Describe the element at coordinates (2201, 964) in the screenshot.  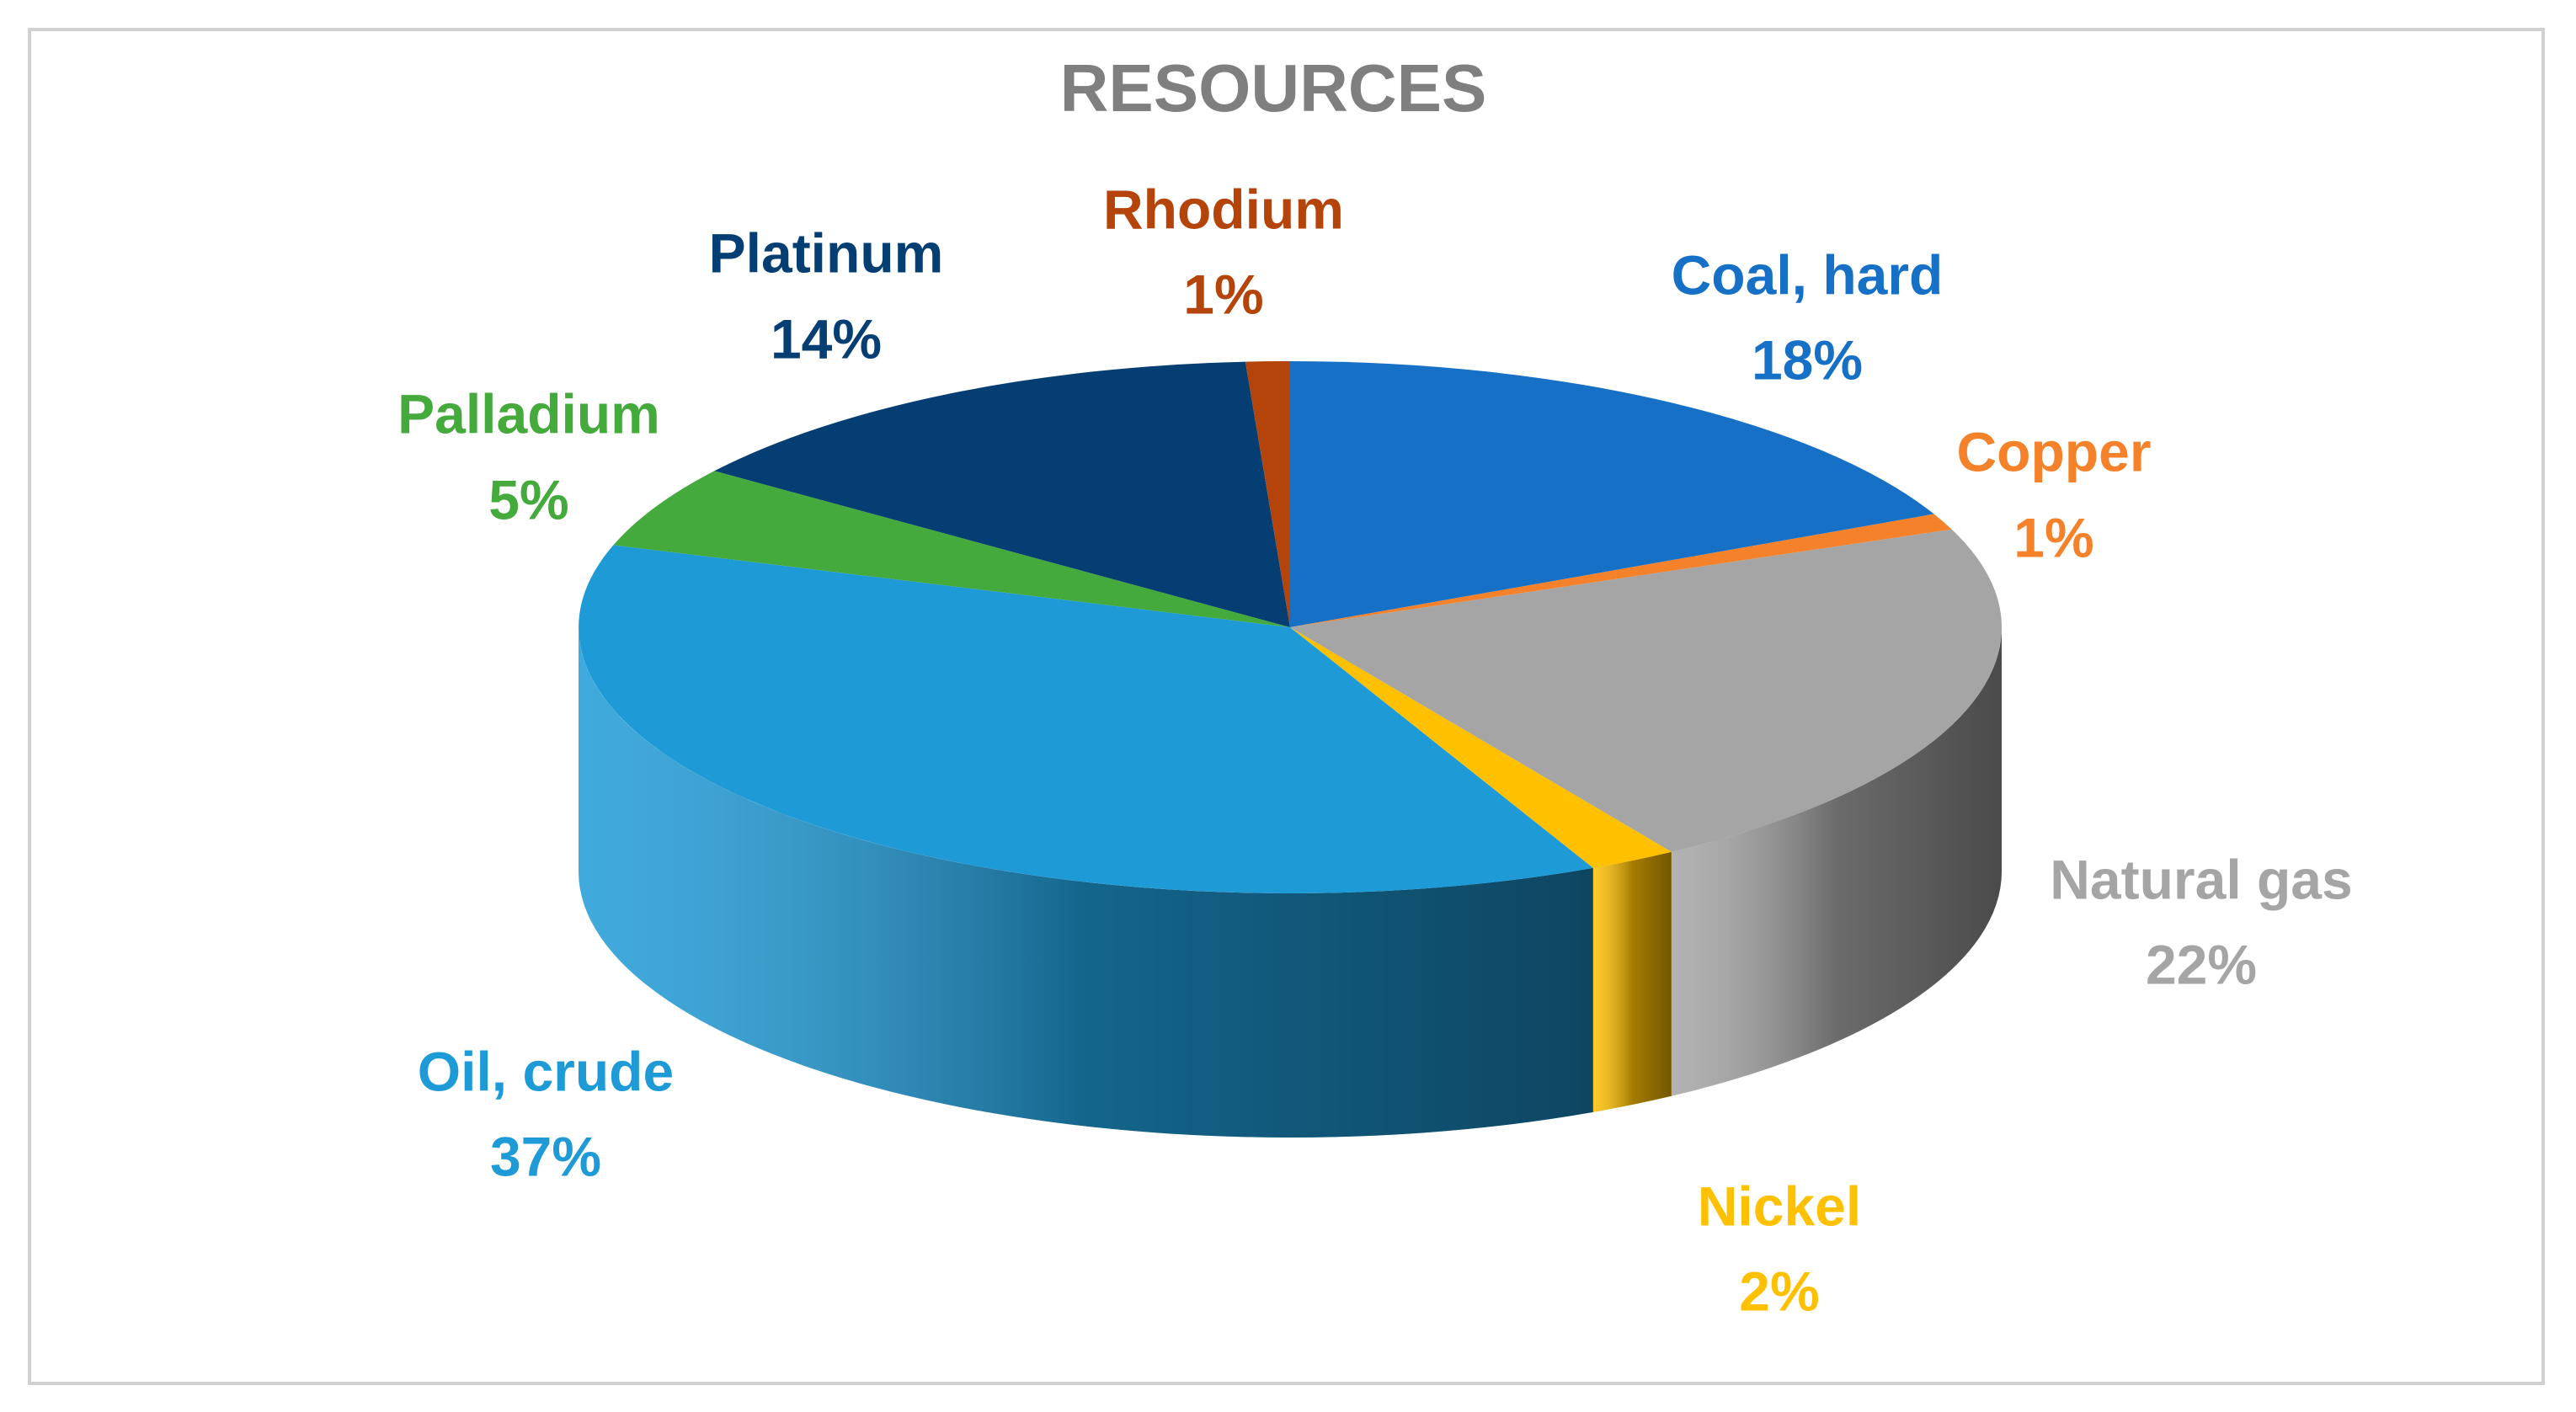
I see `value-label: 22%` at that location.